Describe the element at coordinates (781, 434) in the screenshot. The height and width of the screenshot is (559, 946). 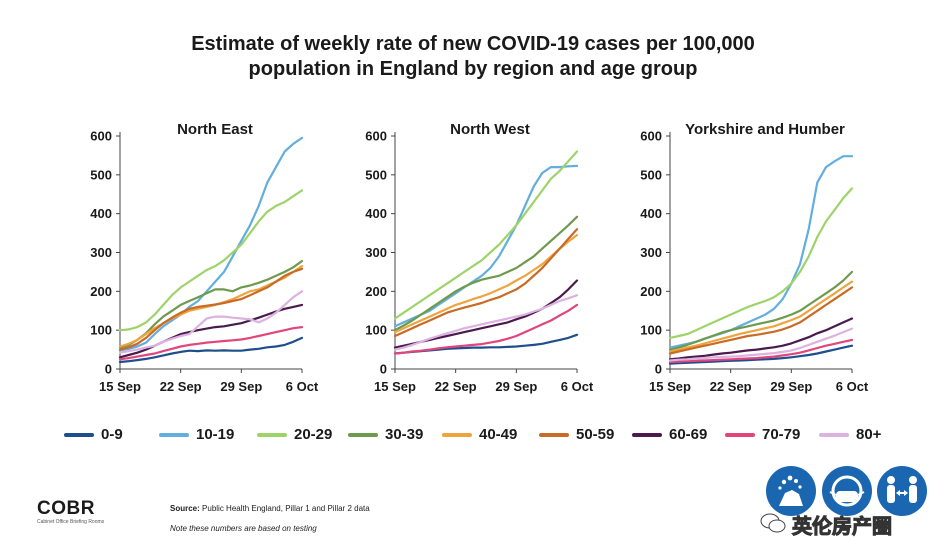
I see `legend-label-70-79: 70-79` at that location.